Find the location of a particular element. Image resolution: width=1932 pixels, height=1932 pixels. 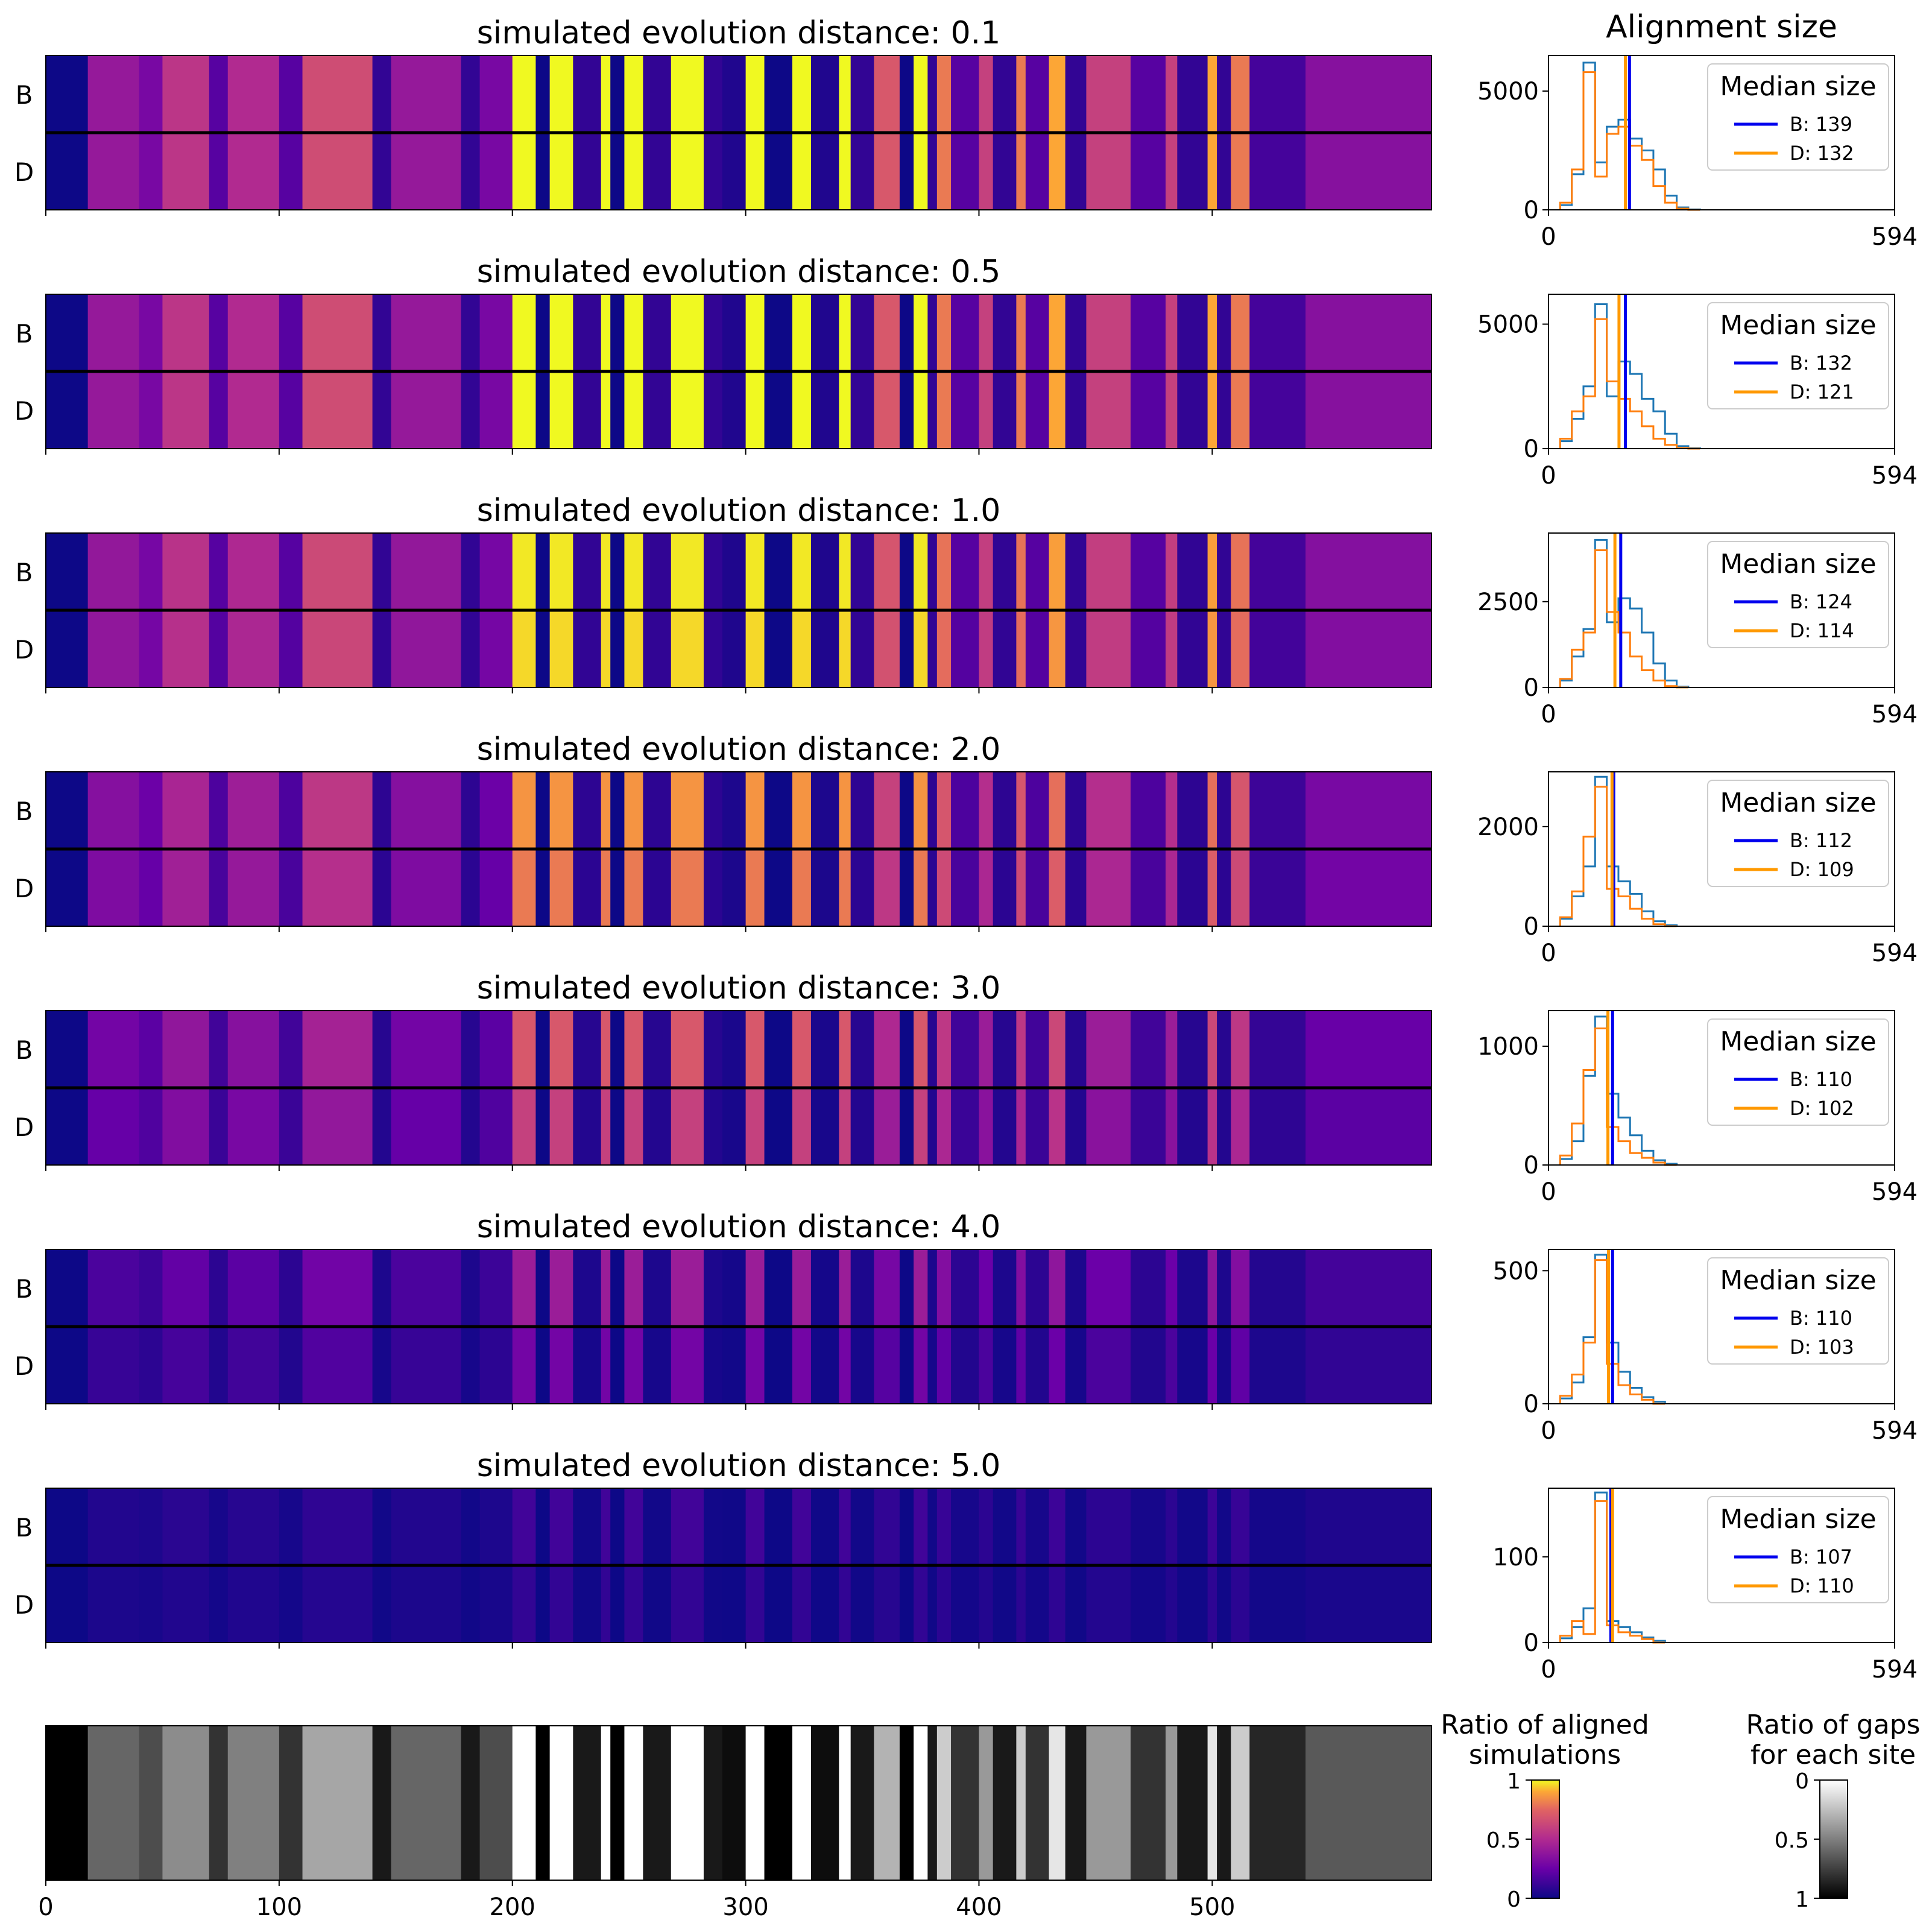

gray-colorbar-title-1: Ratio of gaps is located at coordinates (1833, 1724).